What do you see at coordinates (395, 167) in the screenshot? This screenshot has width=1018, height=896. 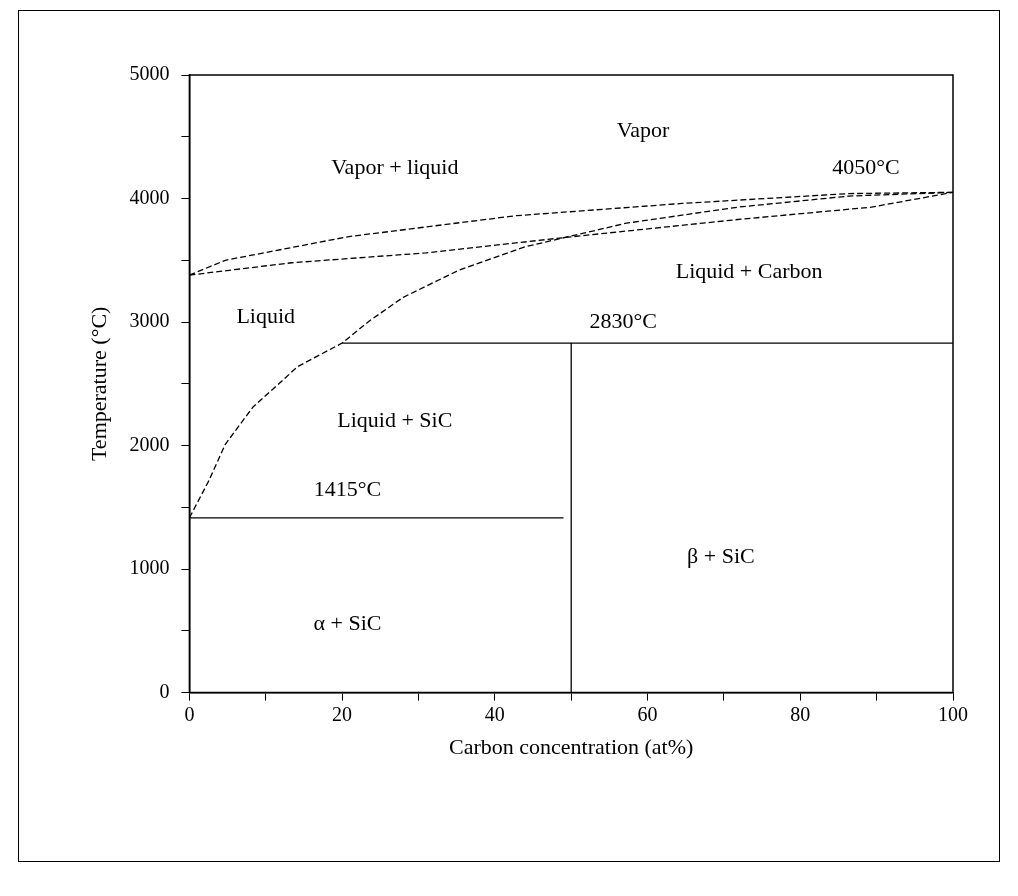 I see `annotation: Vapor + liquid` at bounding box center [395, 167].